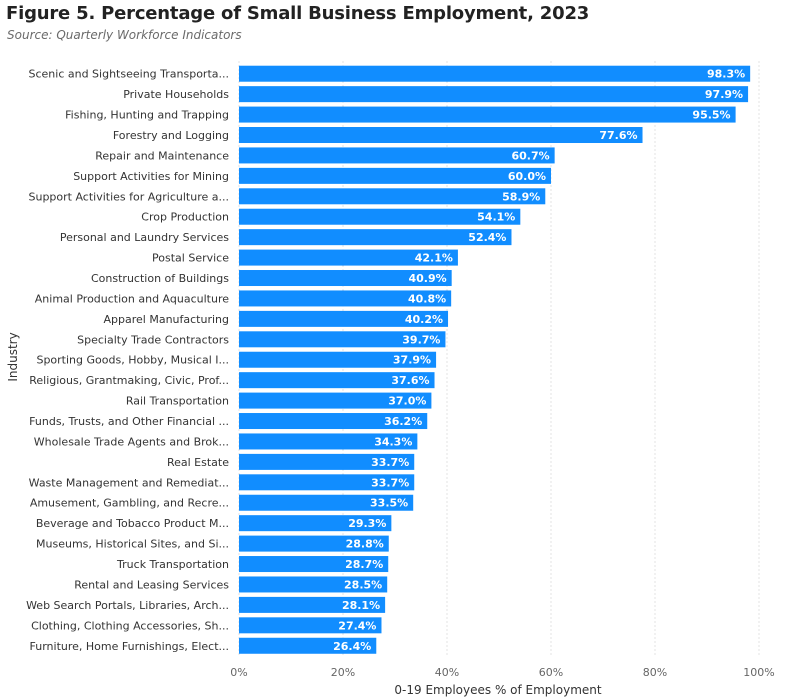 The width and height of the screenshot is (801, 698). What do you see at coordinates (147, 115) in the screenshot?
I see `category-label: Fishing, Hunting and Trapping` at bounding box center [147, 115].